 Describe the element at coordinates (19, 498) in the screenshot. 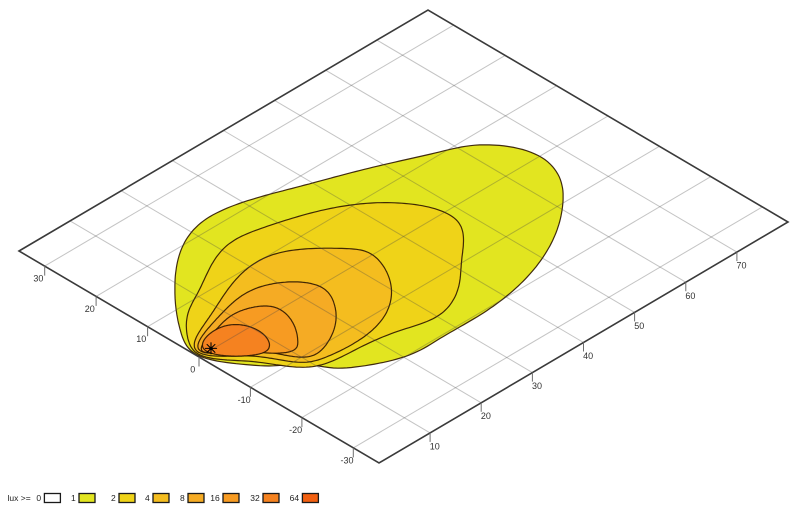

I see `svg-text: lux >=` at that location.